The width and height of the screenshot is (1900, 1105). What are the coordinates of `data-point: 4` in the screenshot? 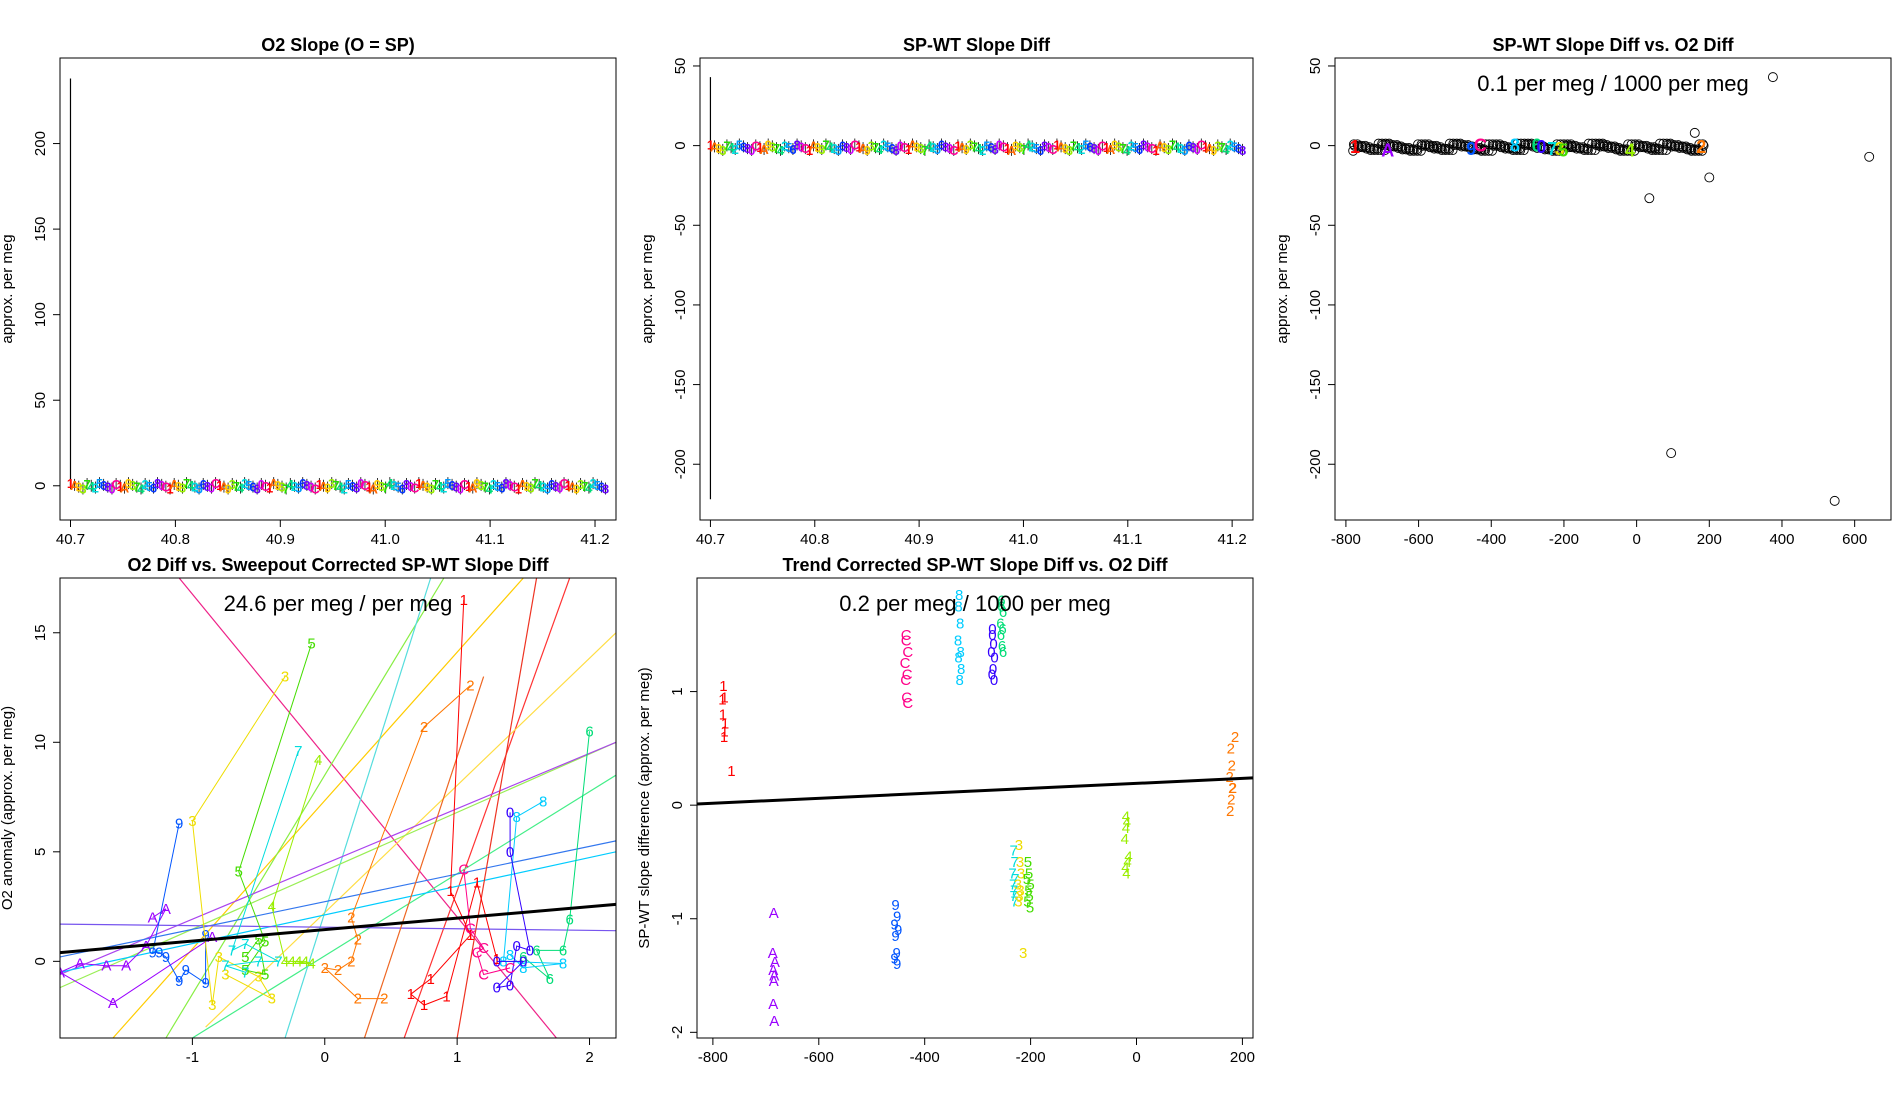 It's located at (1127, 862).